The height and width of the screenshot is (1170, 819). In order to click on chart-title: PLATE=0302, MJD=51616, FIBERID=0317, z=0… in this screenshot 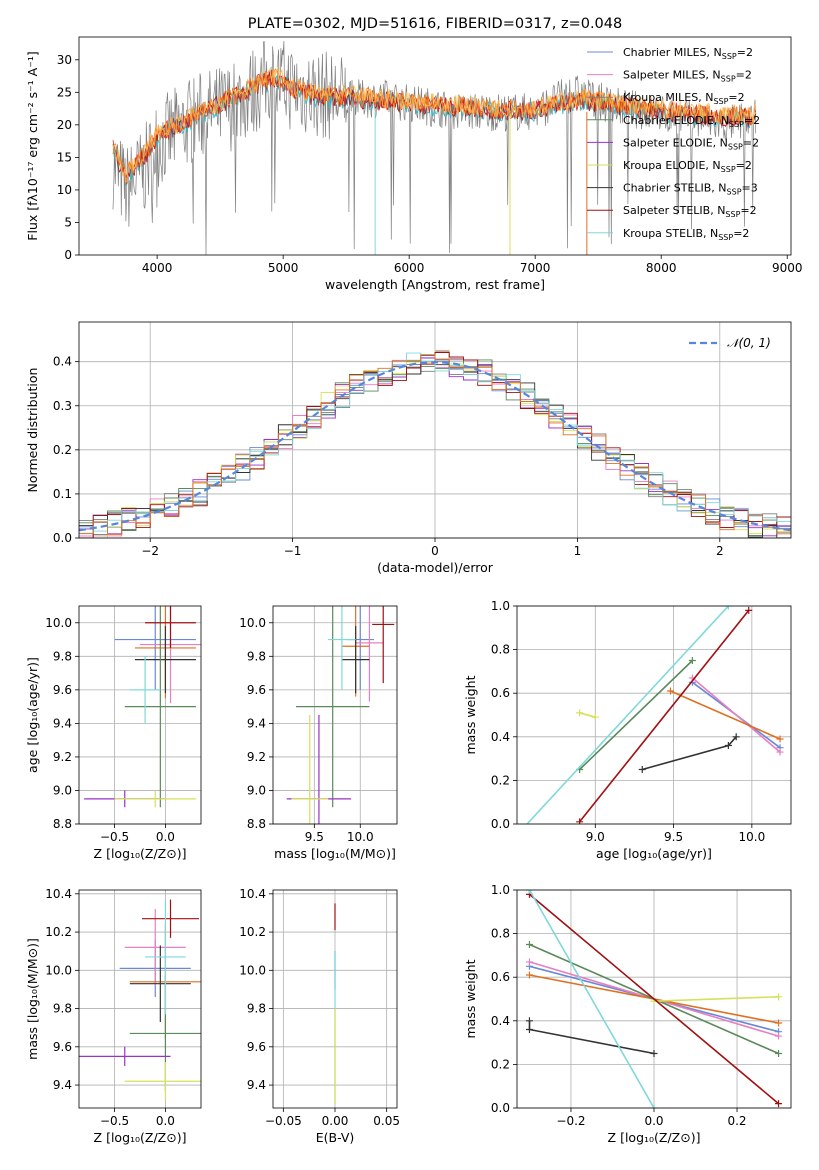, I will do `click(435, 24)`.